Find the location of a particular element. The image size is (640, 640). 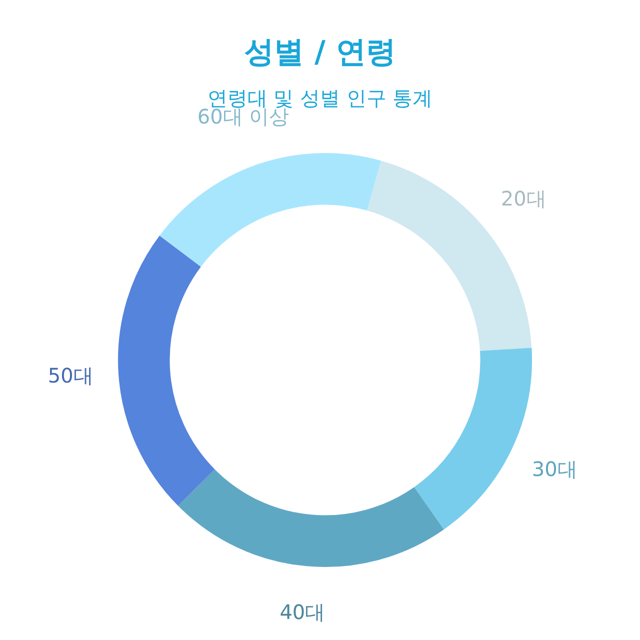

chart-title: 성별 / 연령 is located at coordinates (320, 53).